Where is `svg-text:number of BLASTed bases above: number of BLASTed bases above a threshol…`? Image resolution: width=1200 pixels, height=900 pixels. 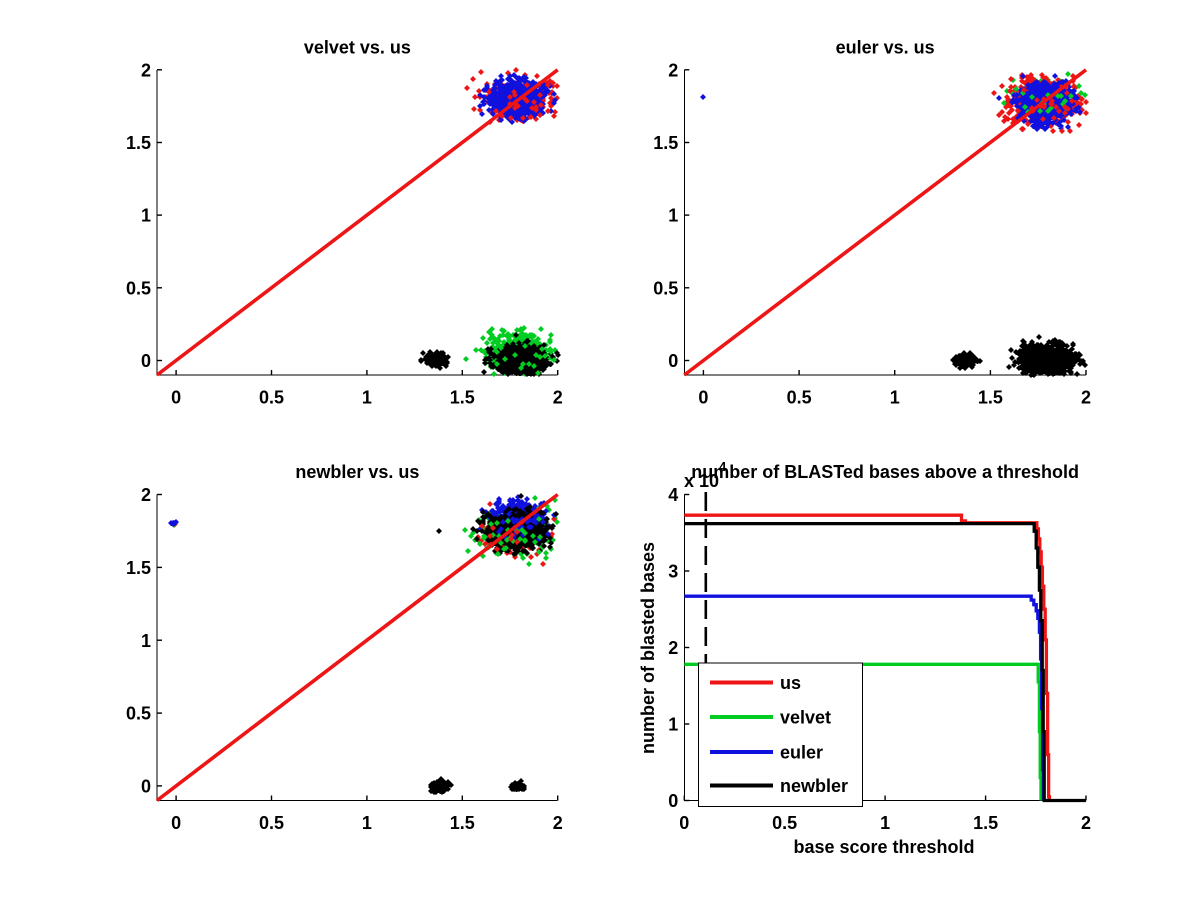 svg-text:number of BLASTed bases above: number of BLASTed bases above a threshol… is located at coordinates (885, 472).